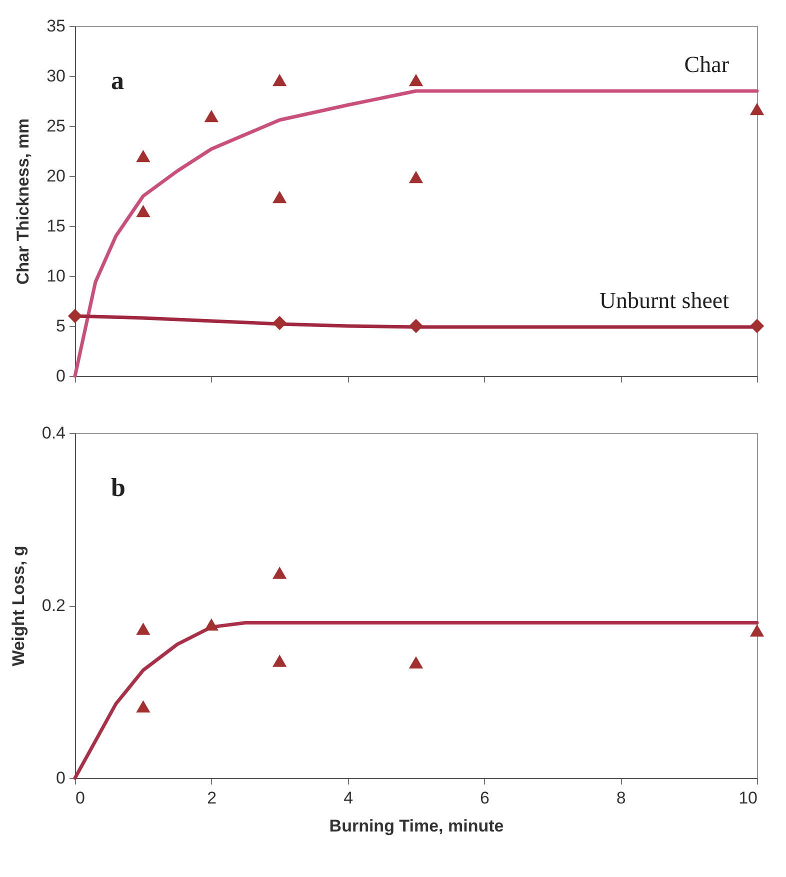 Image resolution: width=786 pixels, height=877 pixels. I want to click on x-tick-label: 8, so click(621, 798).